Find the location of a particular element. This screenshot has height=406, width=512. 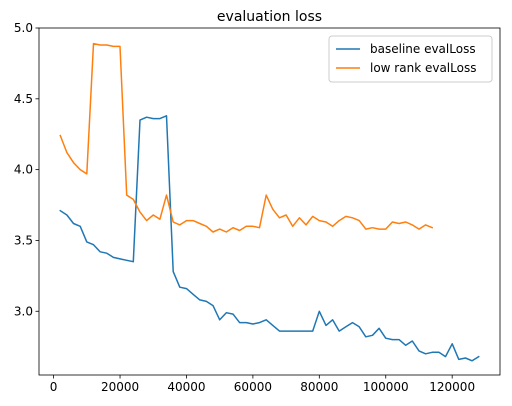

y-tick-label: 5.0 is located at coordinates (23, 28).